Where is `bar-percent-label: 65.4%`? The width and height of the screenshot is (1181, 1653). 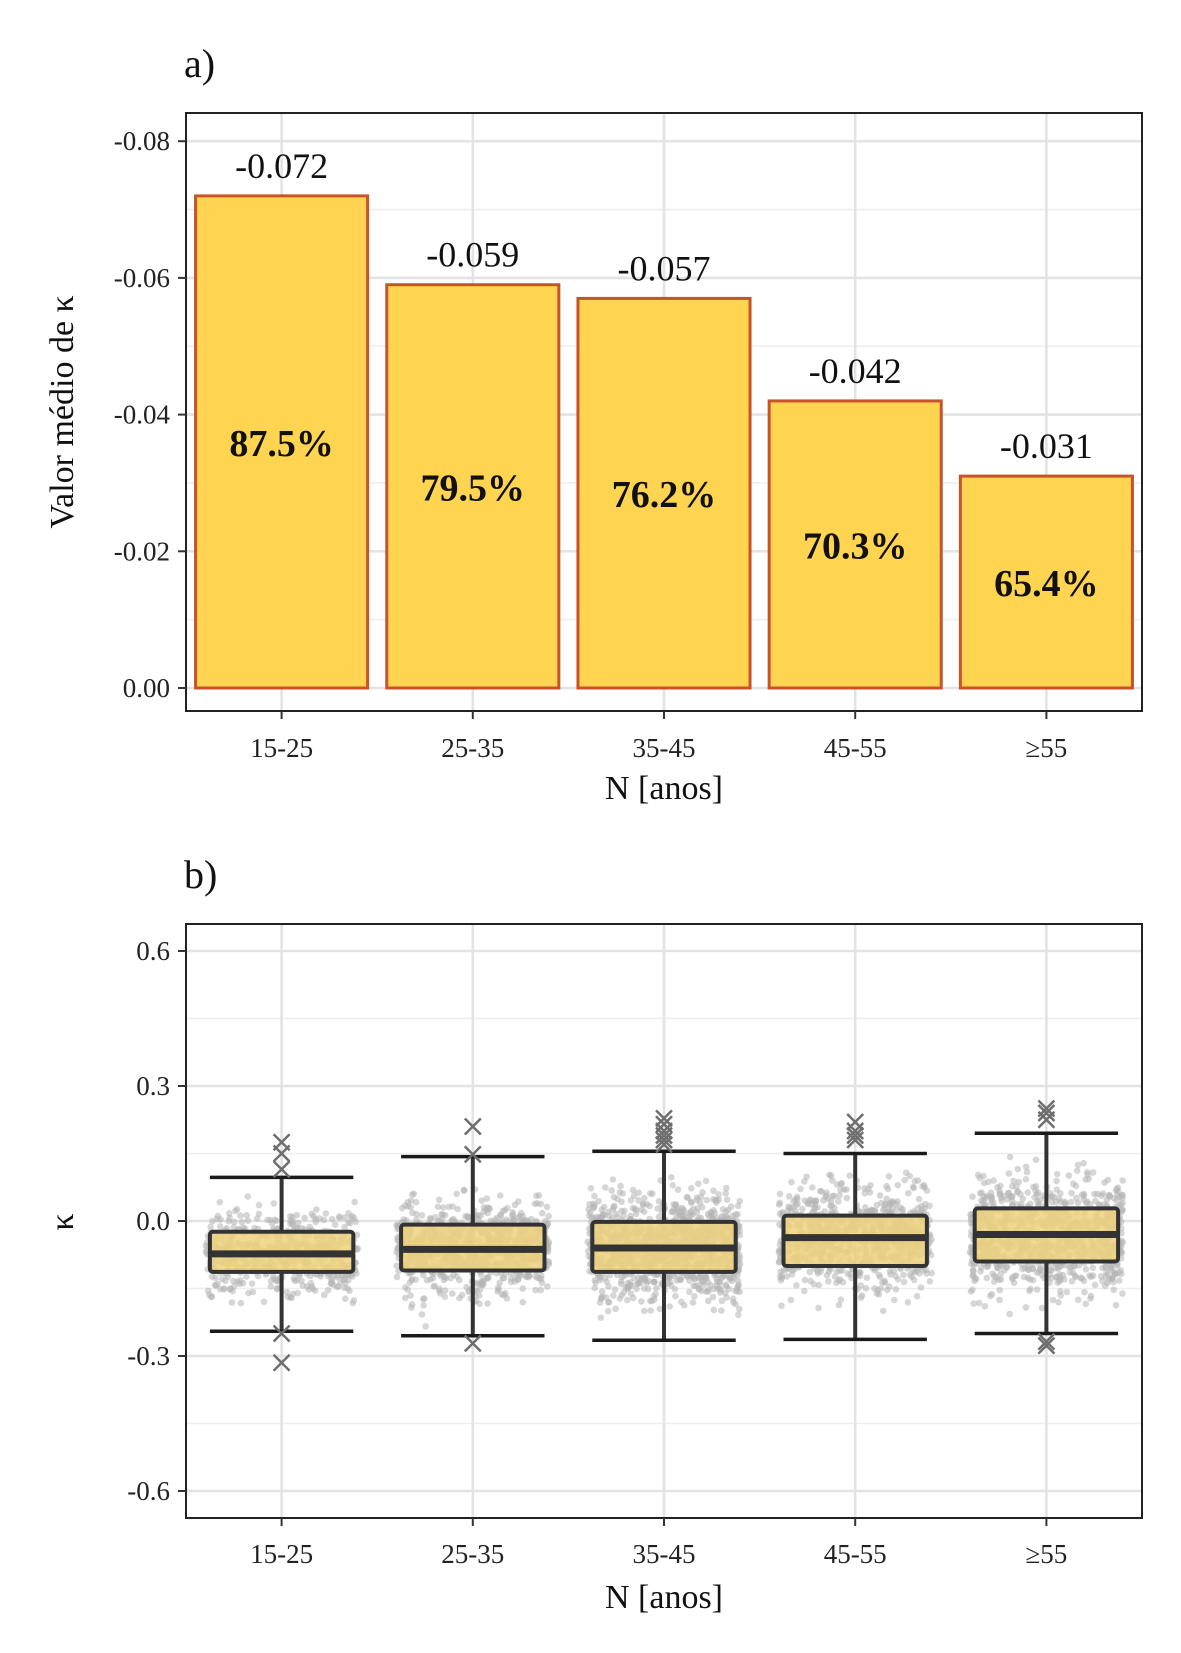 bar-percent-label: 65.4% is located at coordinates (1046, 584).